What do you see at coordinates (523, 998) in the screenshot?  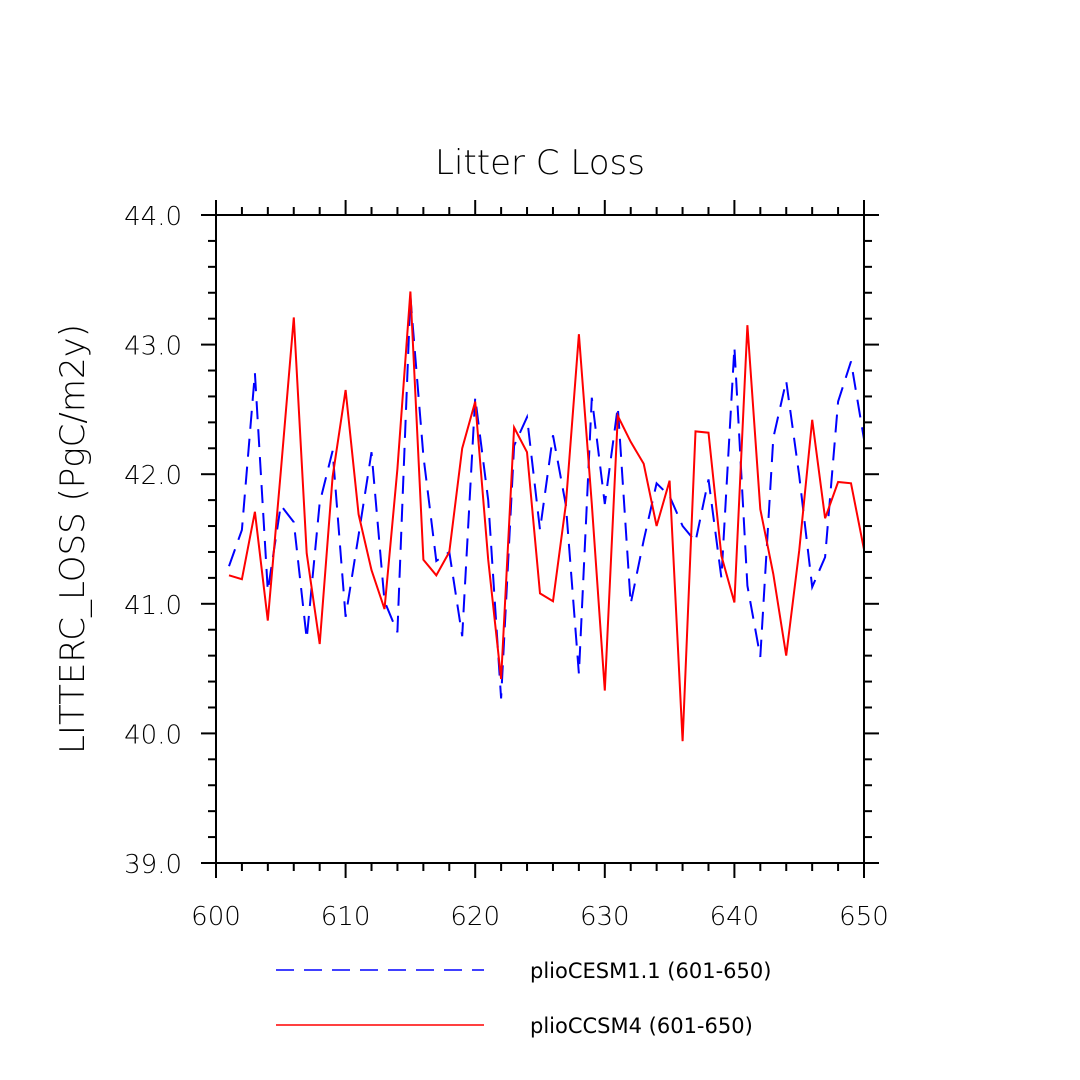 I see `legend: plioCESM1.1 (601-650) plioCCSM4 (601-650)` at bounding box center [523, 998].